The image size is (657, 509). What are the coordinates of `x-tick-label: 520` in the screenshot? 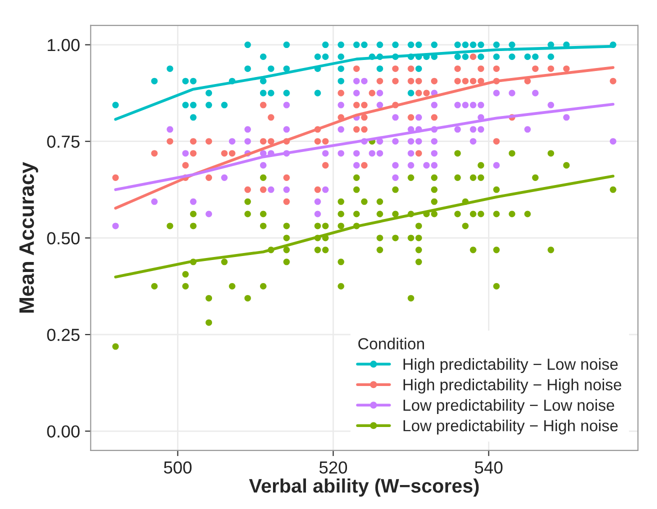 It's located at (333, 467).